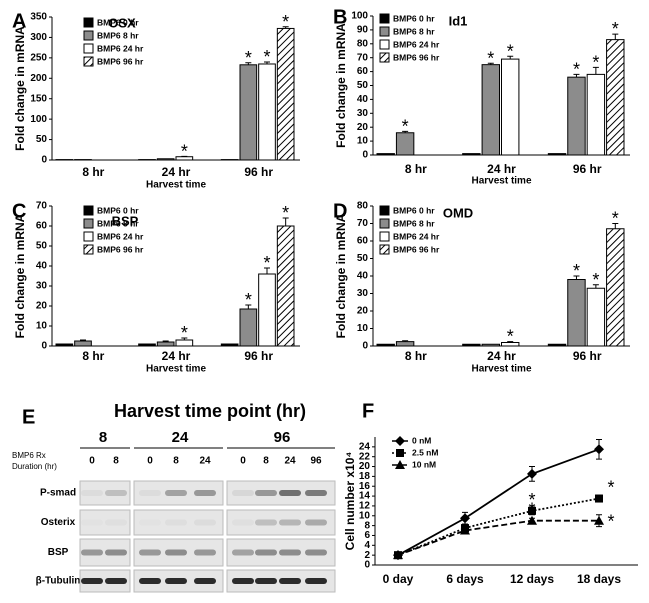  What do you see at coordinates (340, 211) in the screenshot?
I see `panel-letter: D` at bounding box center [340, 211].